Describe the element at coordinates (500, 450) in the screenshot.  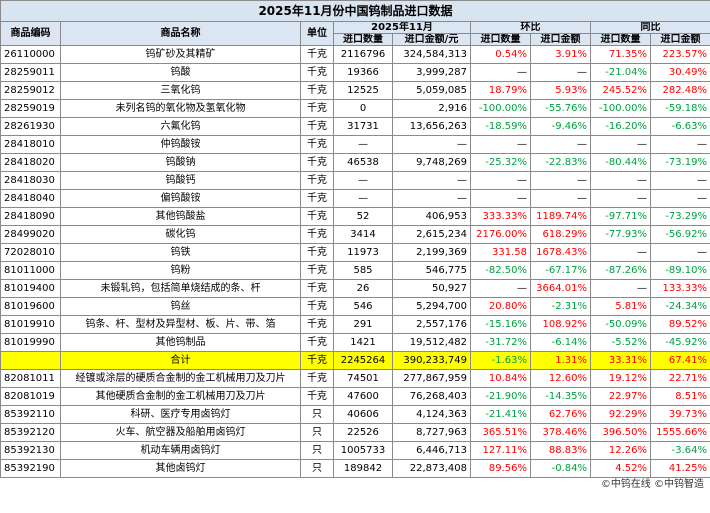
I see `table-cell: 127.11%` at that location.